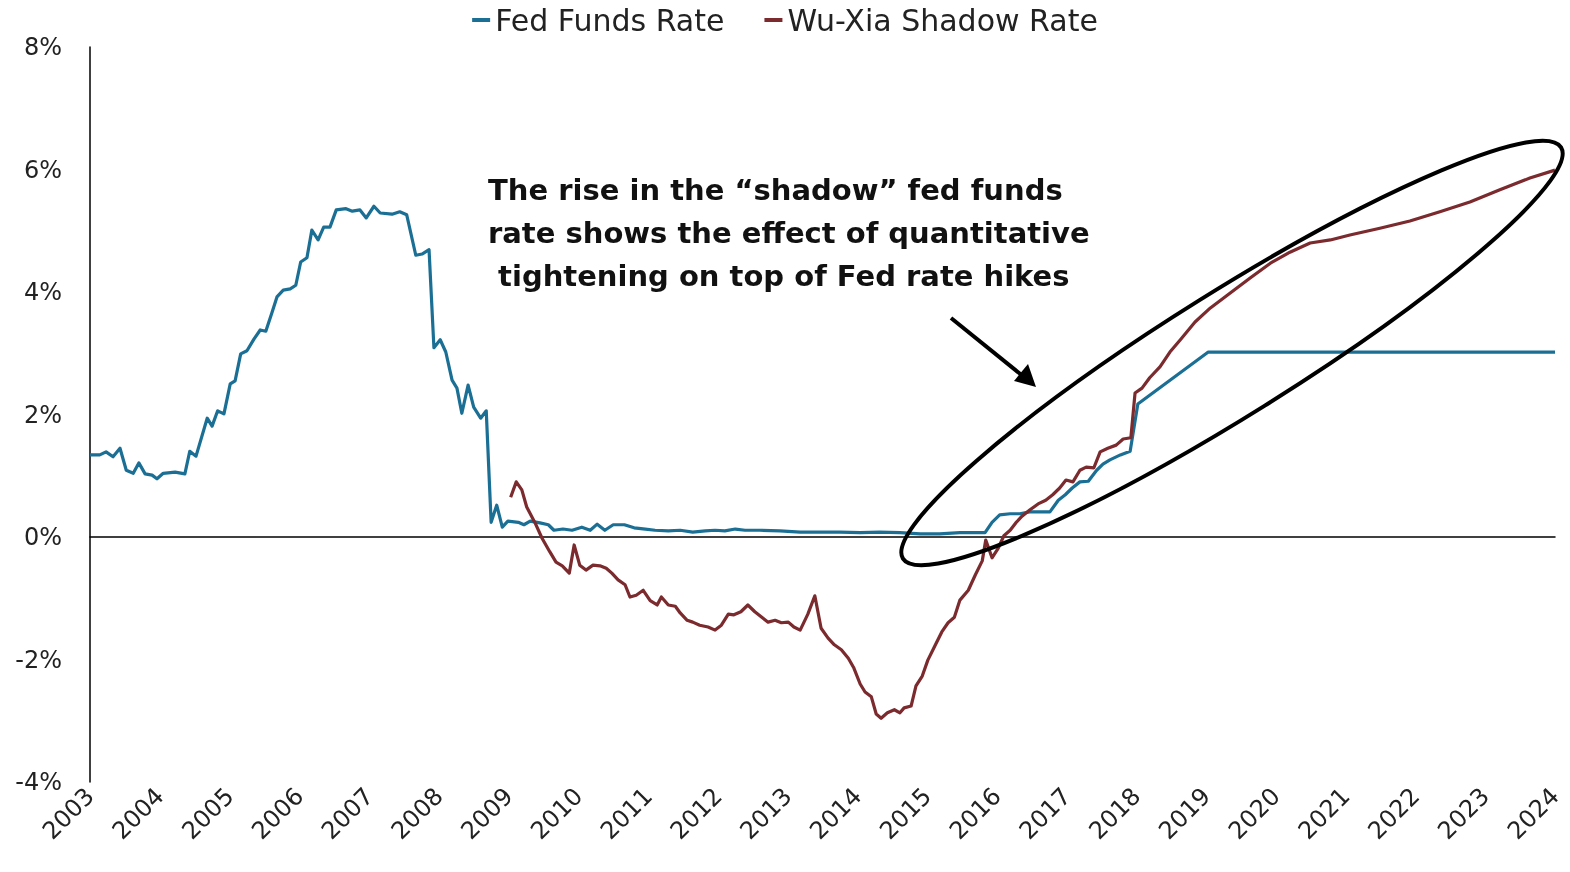  What do you see at coordinates (942, 20) in the screenshot?
I see `legend-label: Wu-Xia Shadow Rate` at bounding box center [942, 20].